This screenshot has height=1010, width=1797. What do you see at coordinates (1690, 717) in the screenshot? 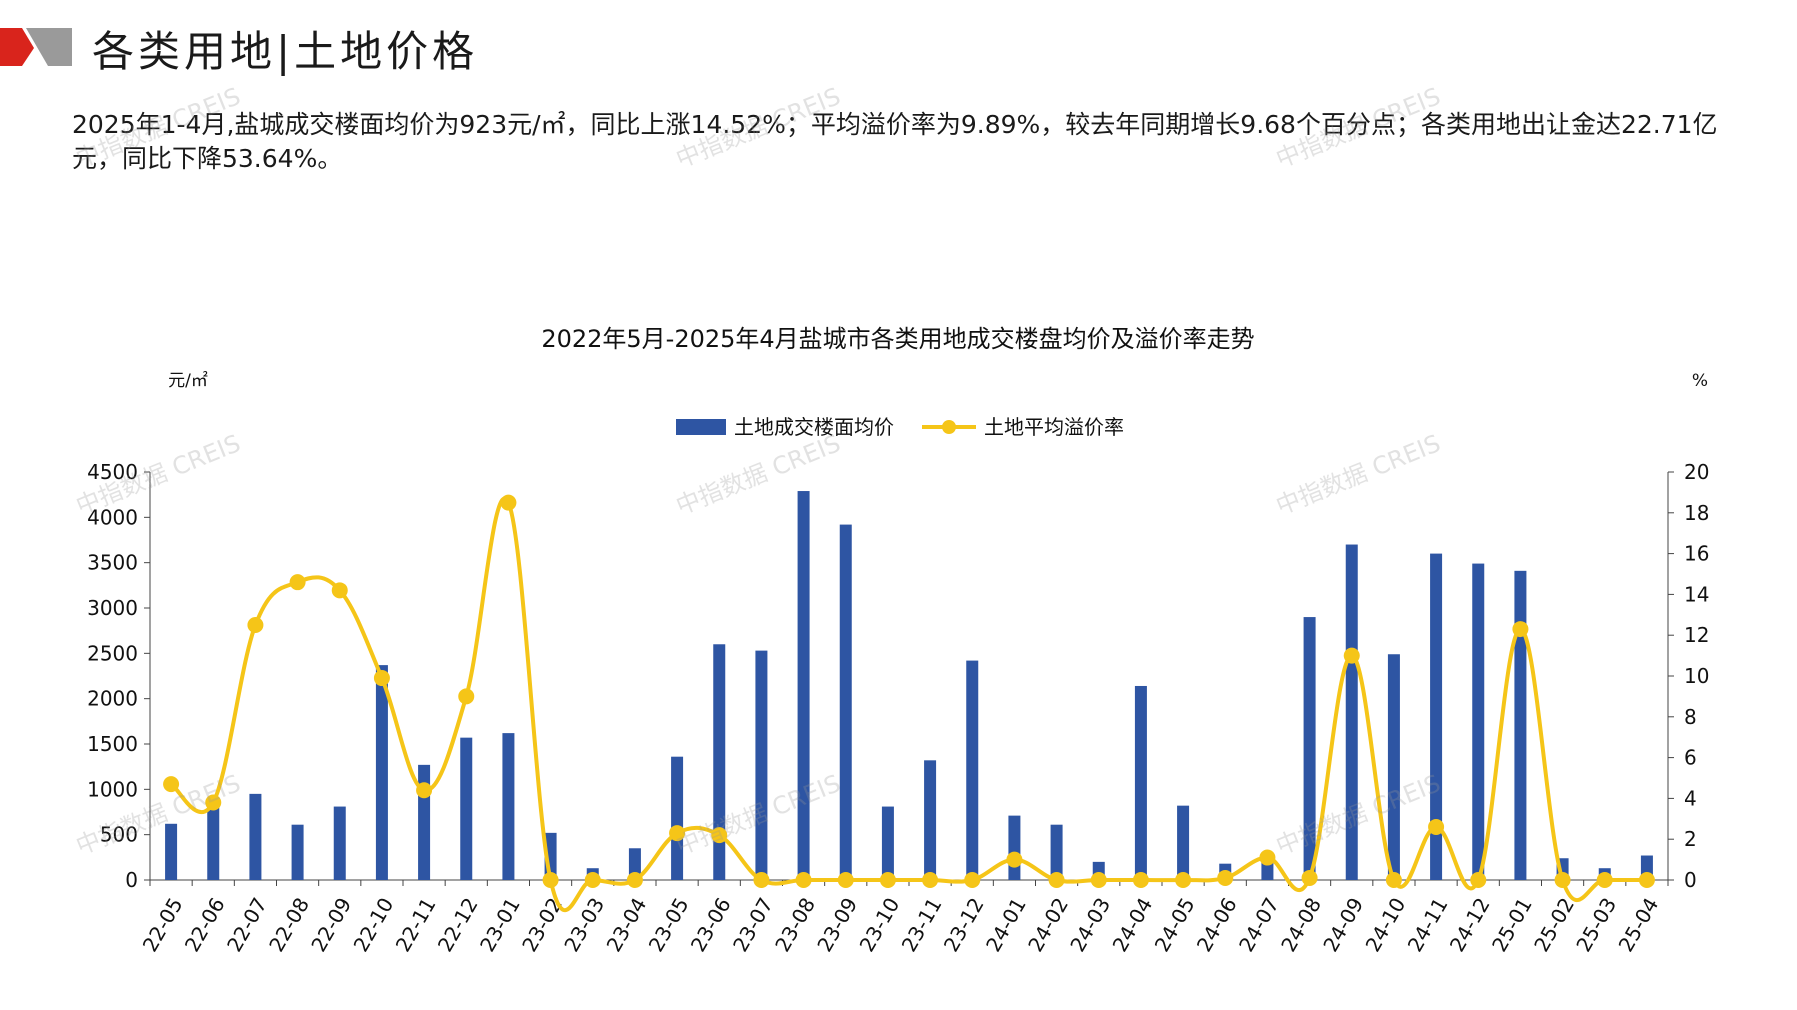
I see `right-axis-tick-label: 8` at bounding box center [1690, 717].